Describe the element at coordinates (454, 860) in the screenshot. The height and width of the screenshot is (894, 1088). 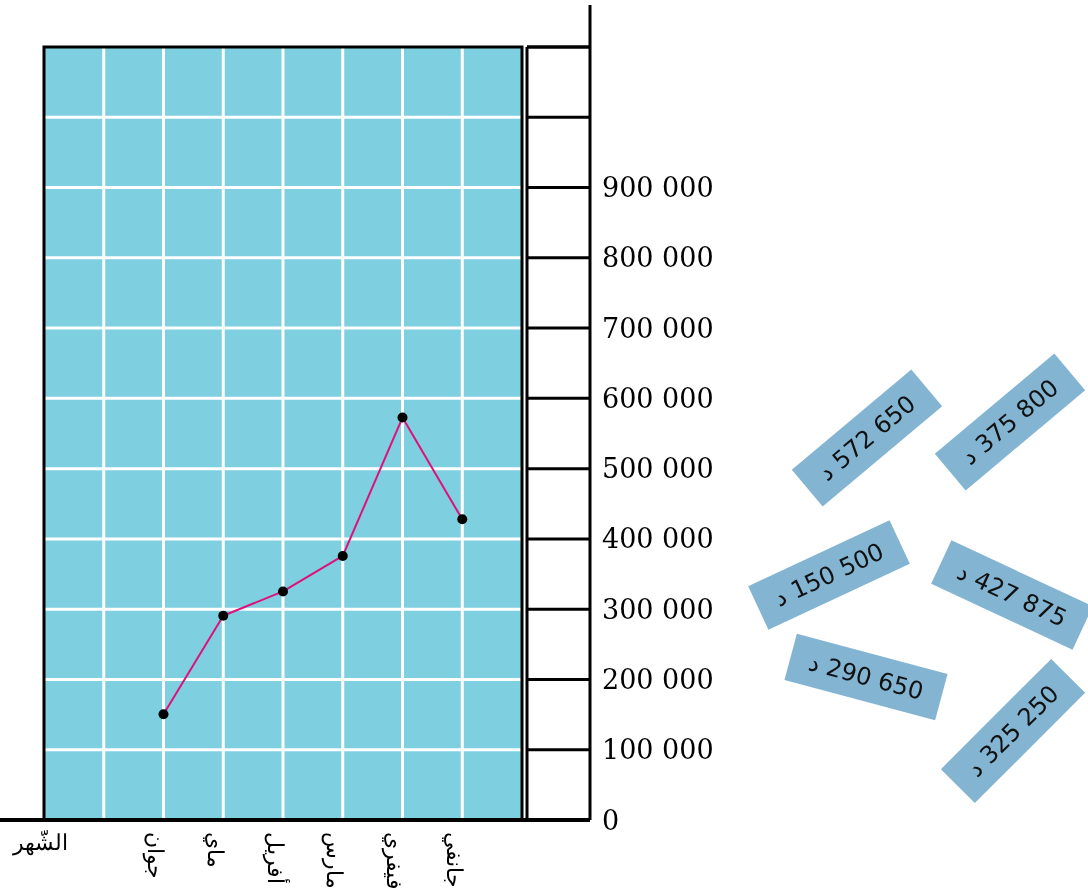
I see `x-tick-label: جانفي` at that location.